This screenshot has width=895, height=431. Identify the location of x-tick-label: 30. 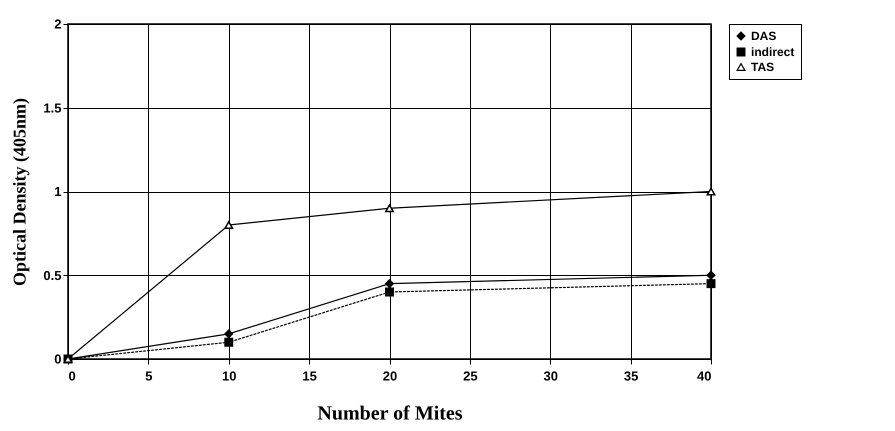
(551, 376).